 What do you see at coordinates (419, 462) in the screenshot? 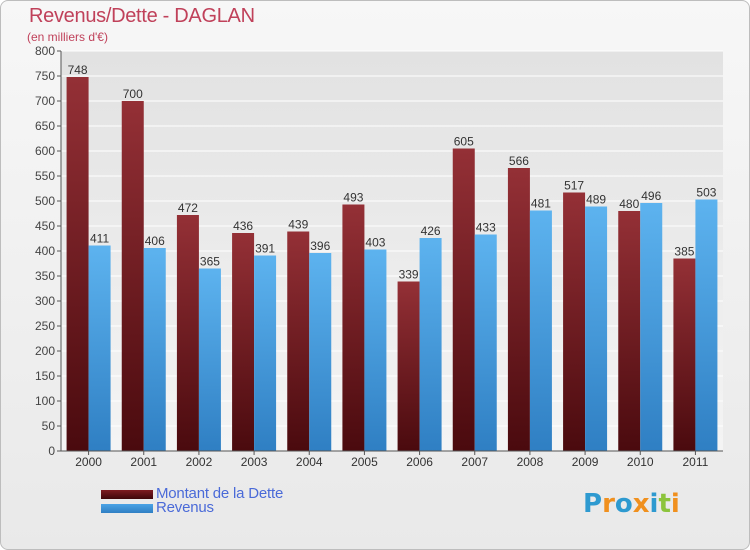
I see `x-tick-label: 2006` at bounding box center [419, 462].